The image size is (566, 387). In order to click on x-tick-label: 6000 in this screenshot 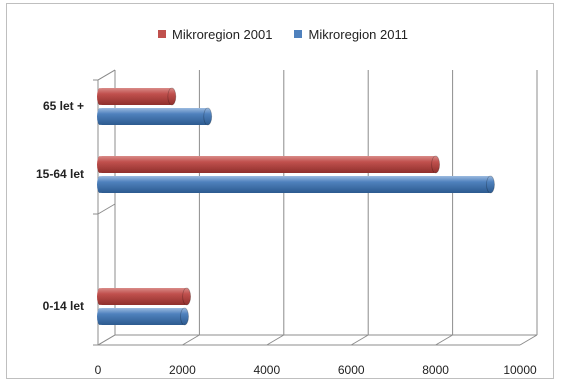, I will do `click(351, 370)`.